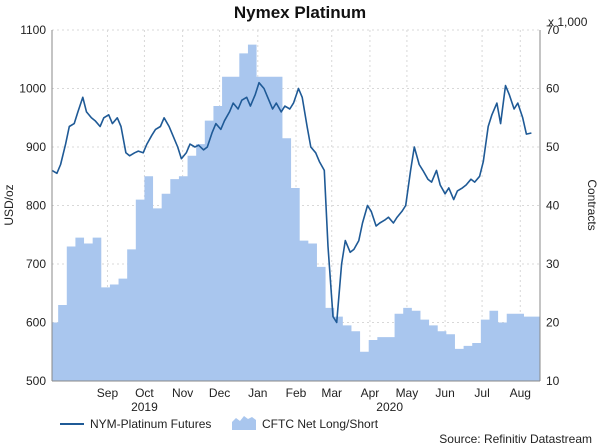 This screenshot has height=447, width=600. Describe the element at coordinates (33, 30) in the screenshot. I see `y-tick-label-6: 1100` at that location.